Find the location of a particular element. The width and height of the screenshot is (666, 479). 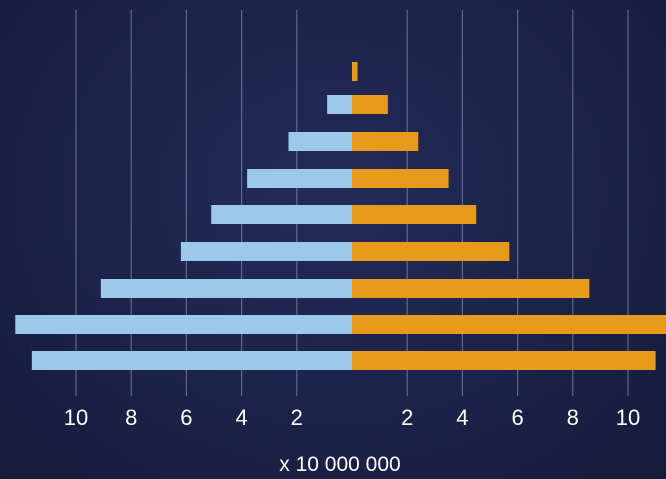

x-axis-unit-label: x 10 000 000 is located at coordinates (339, 464).